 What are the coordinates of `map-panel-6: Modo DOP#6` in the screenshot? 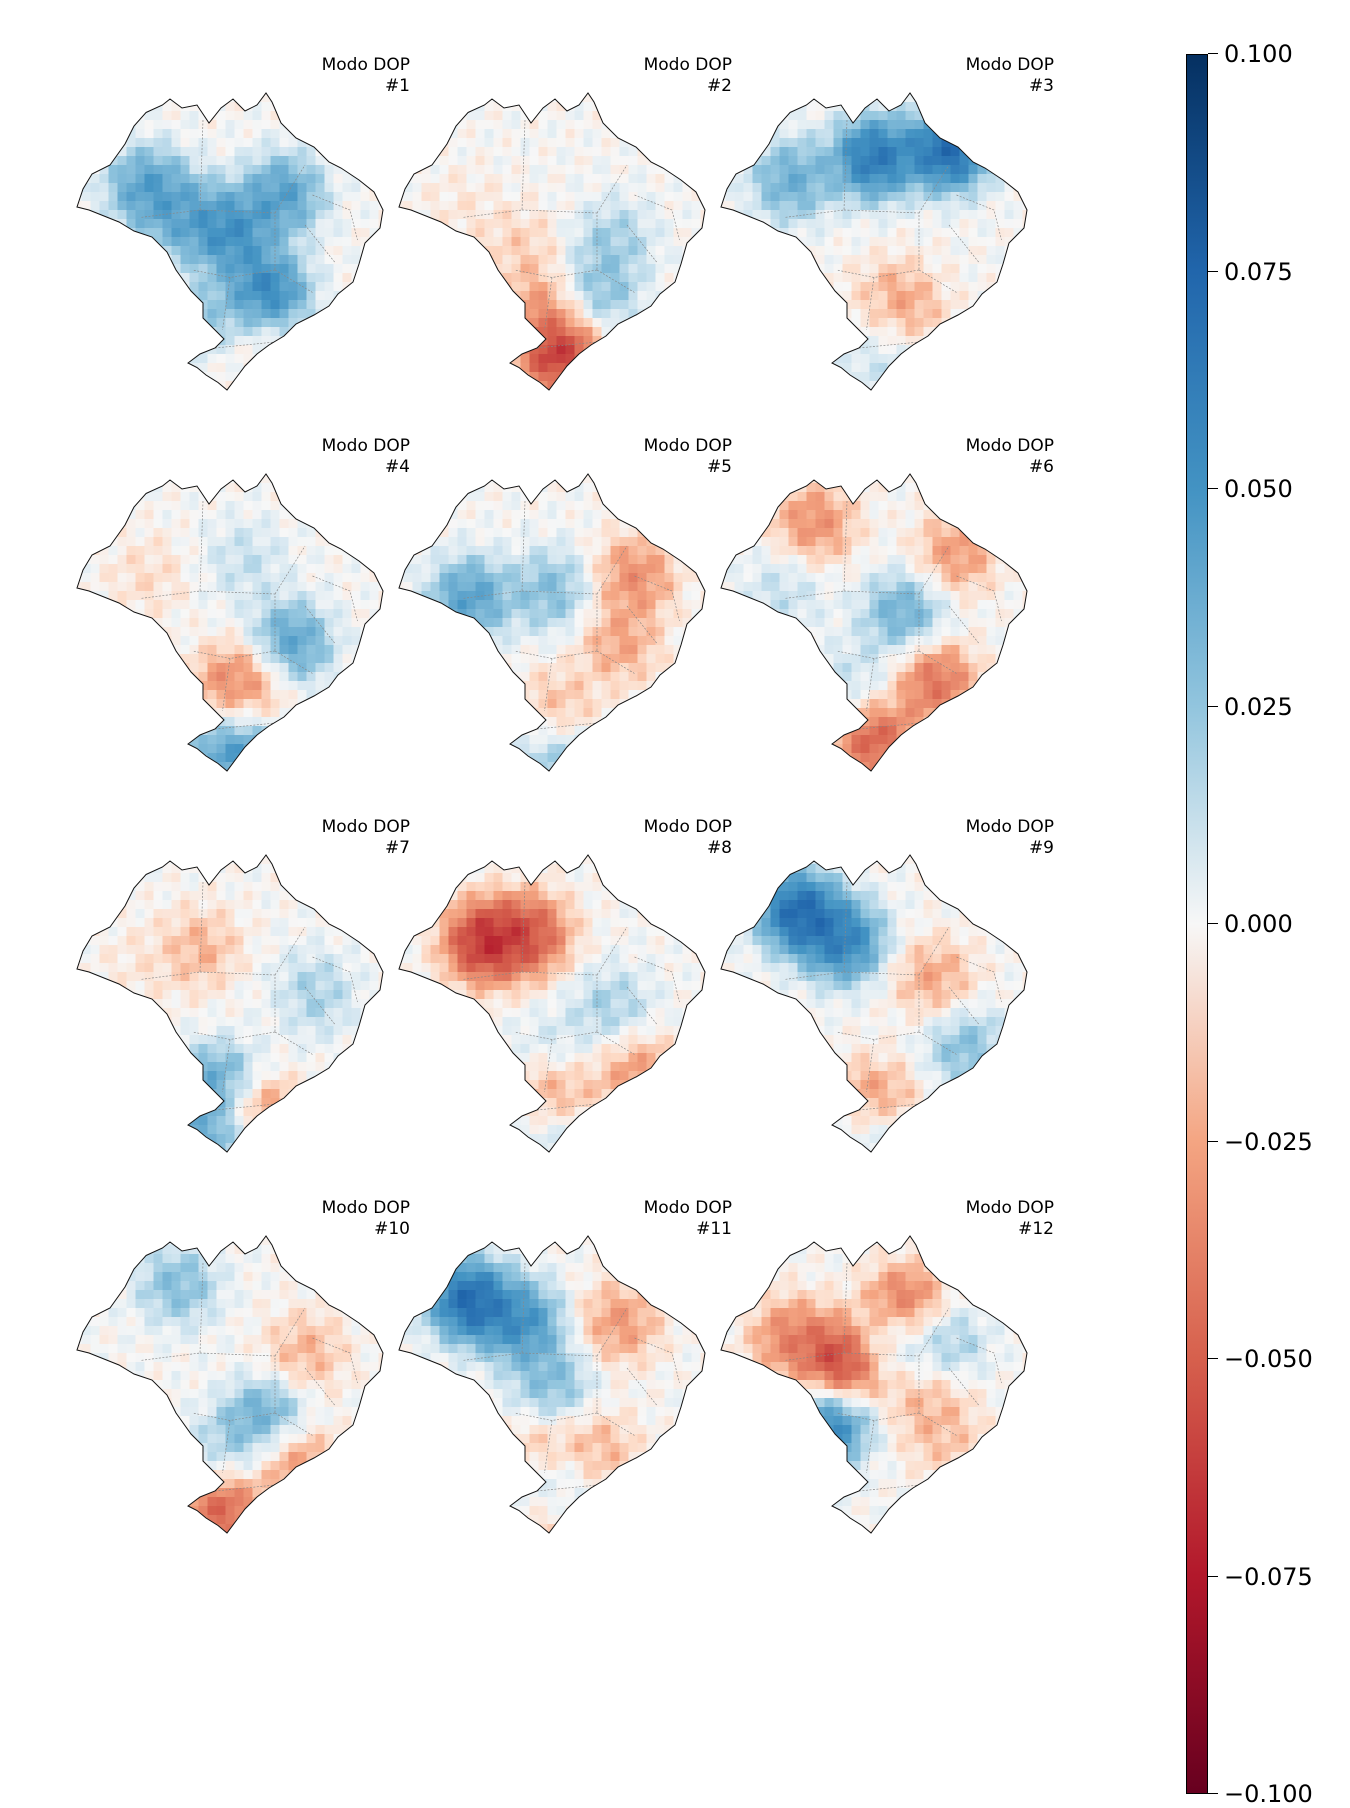 It's located at (869, 626).